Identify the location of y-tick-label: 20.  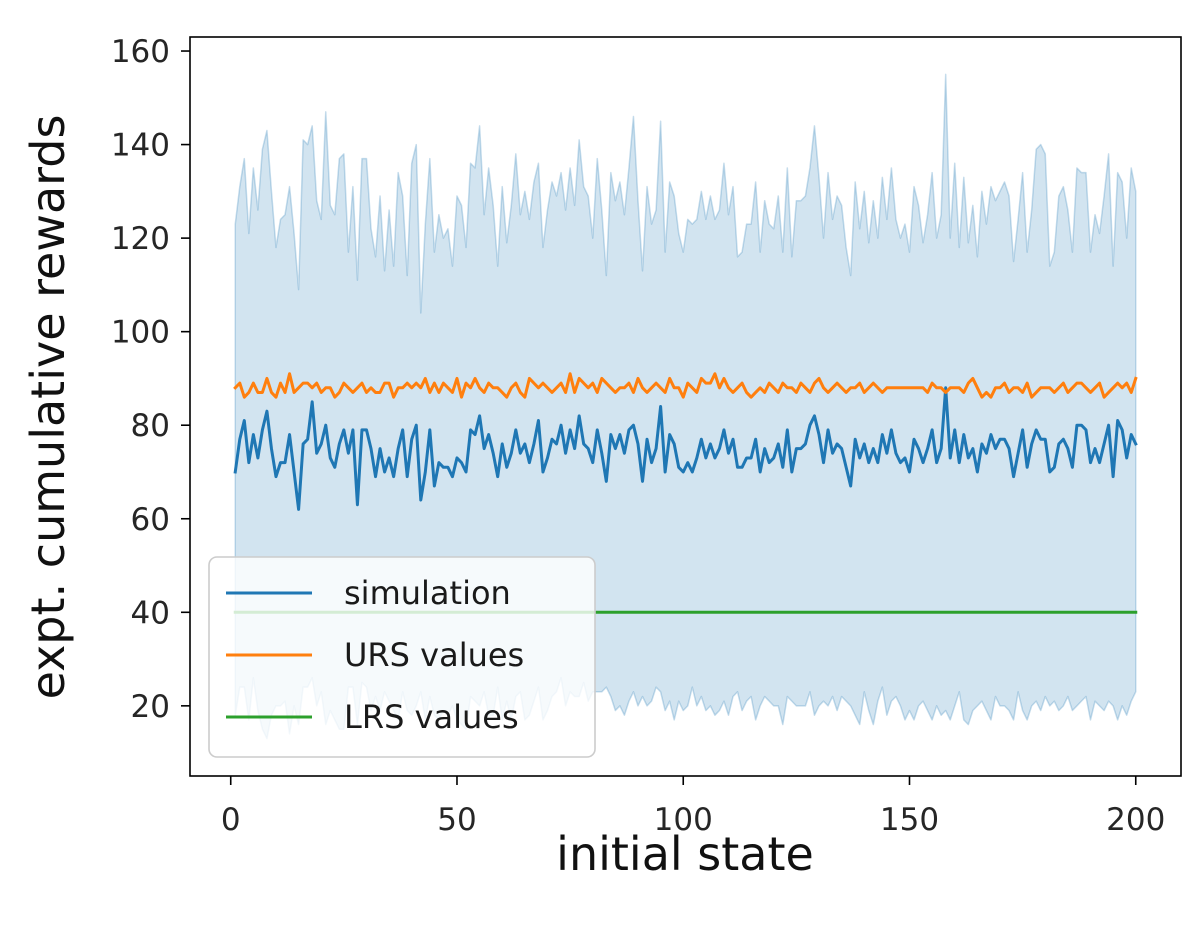
(150, 707).